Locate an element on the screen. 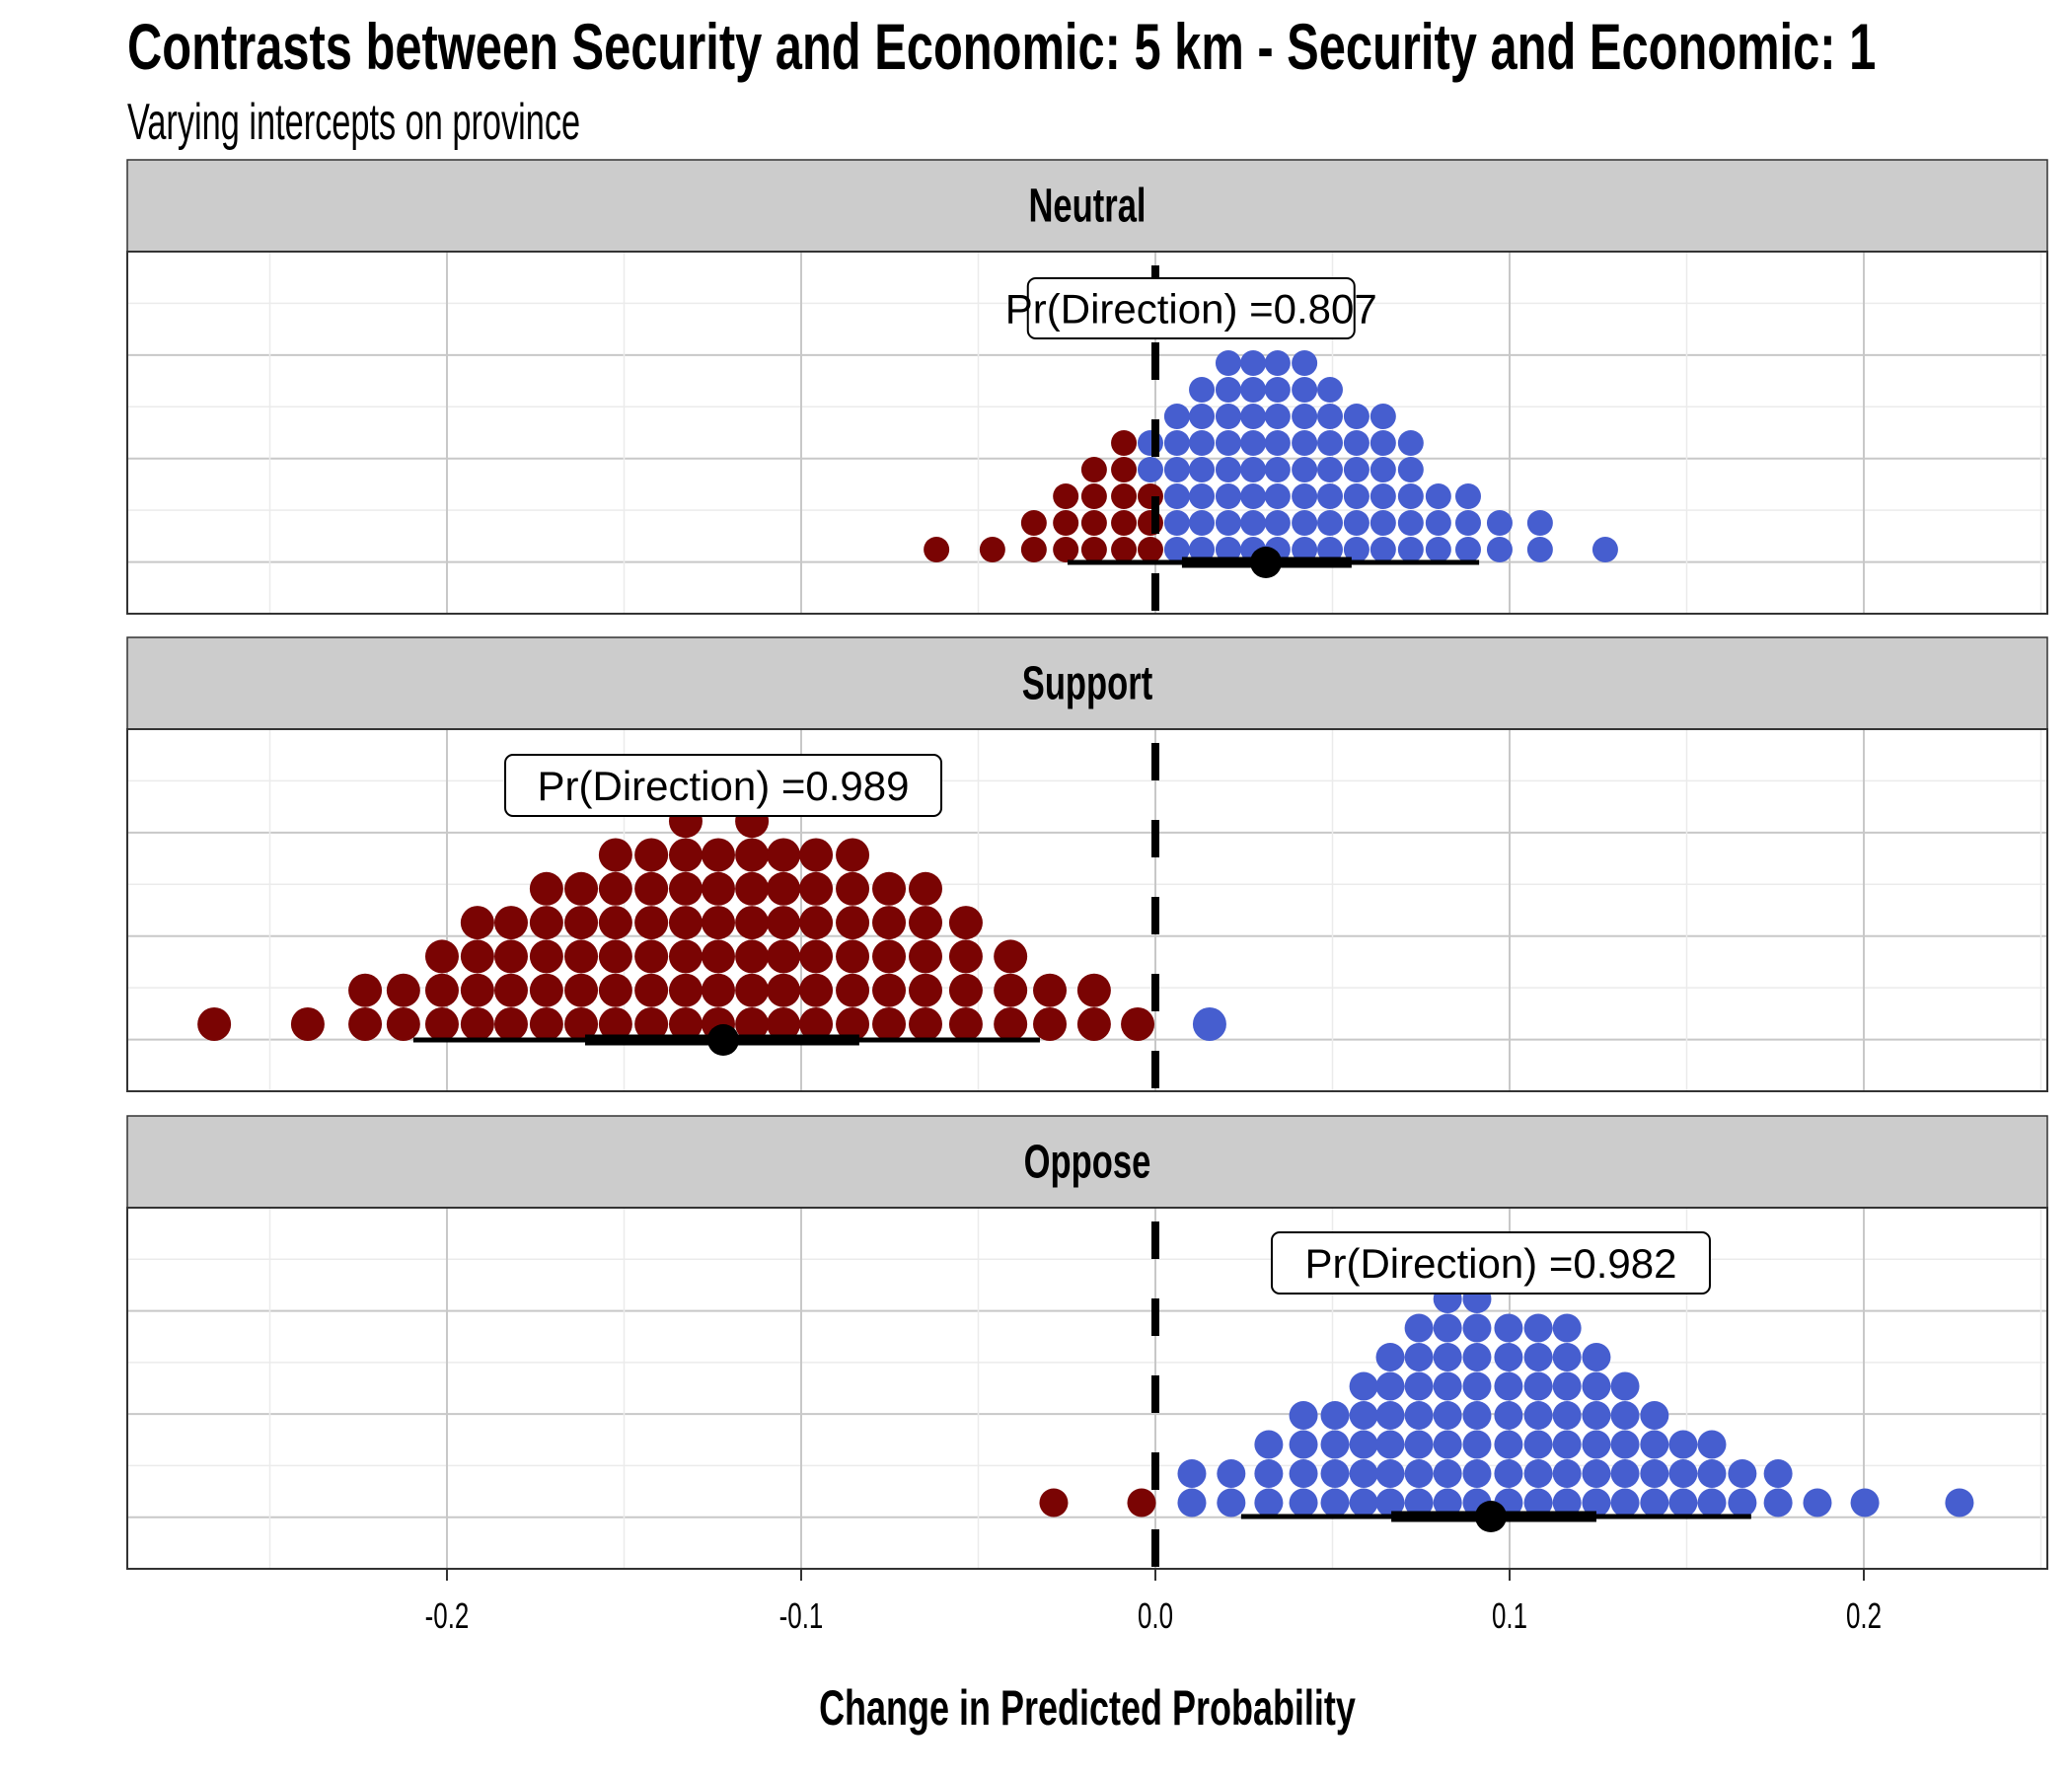  dot-stack is located at coordinates (1506, 1401).